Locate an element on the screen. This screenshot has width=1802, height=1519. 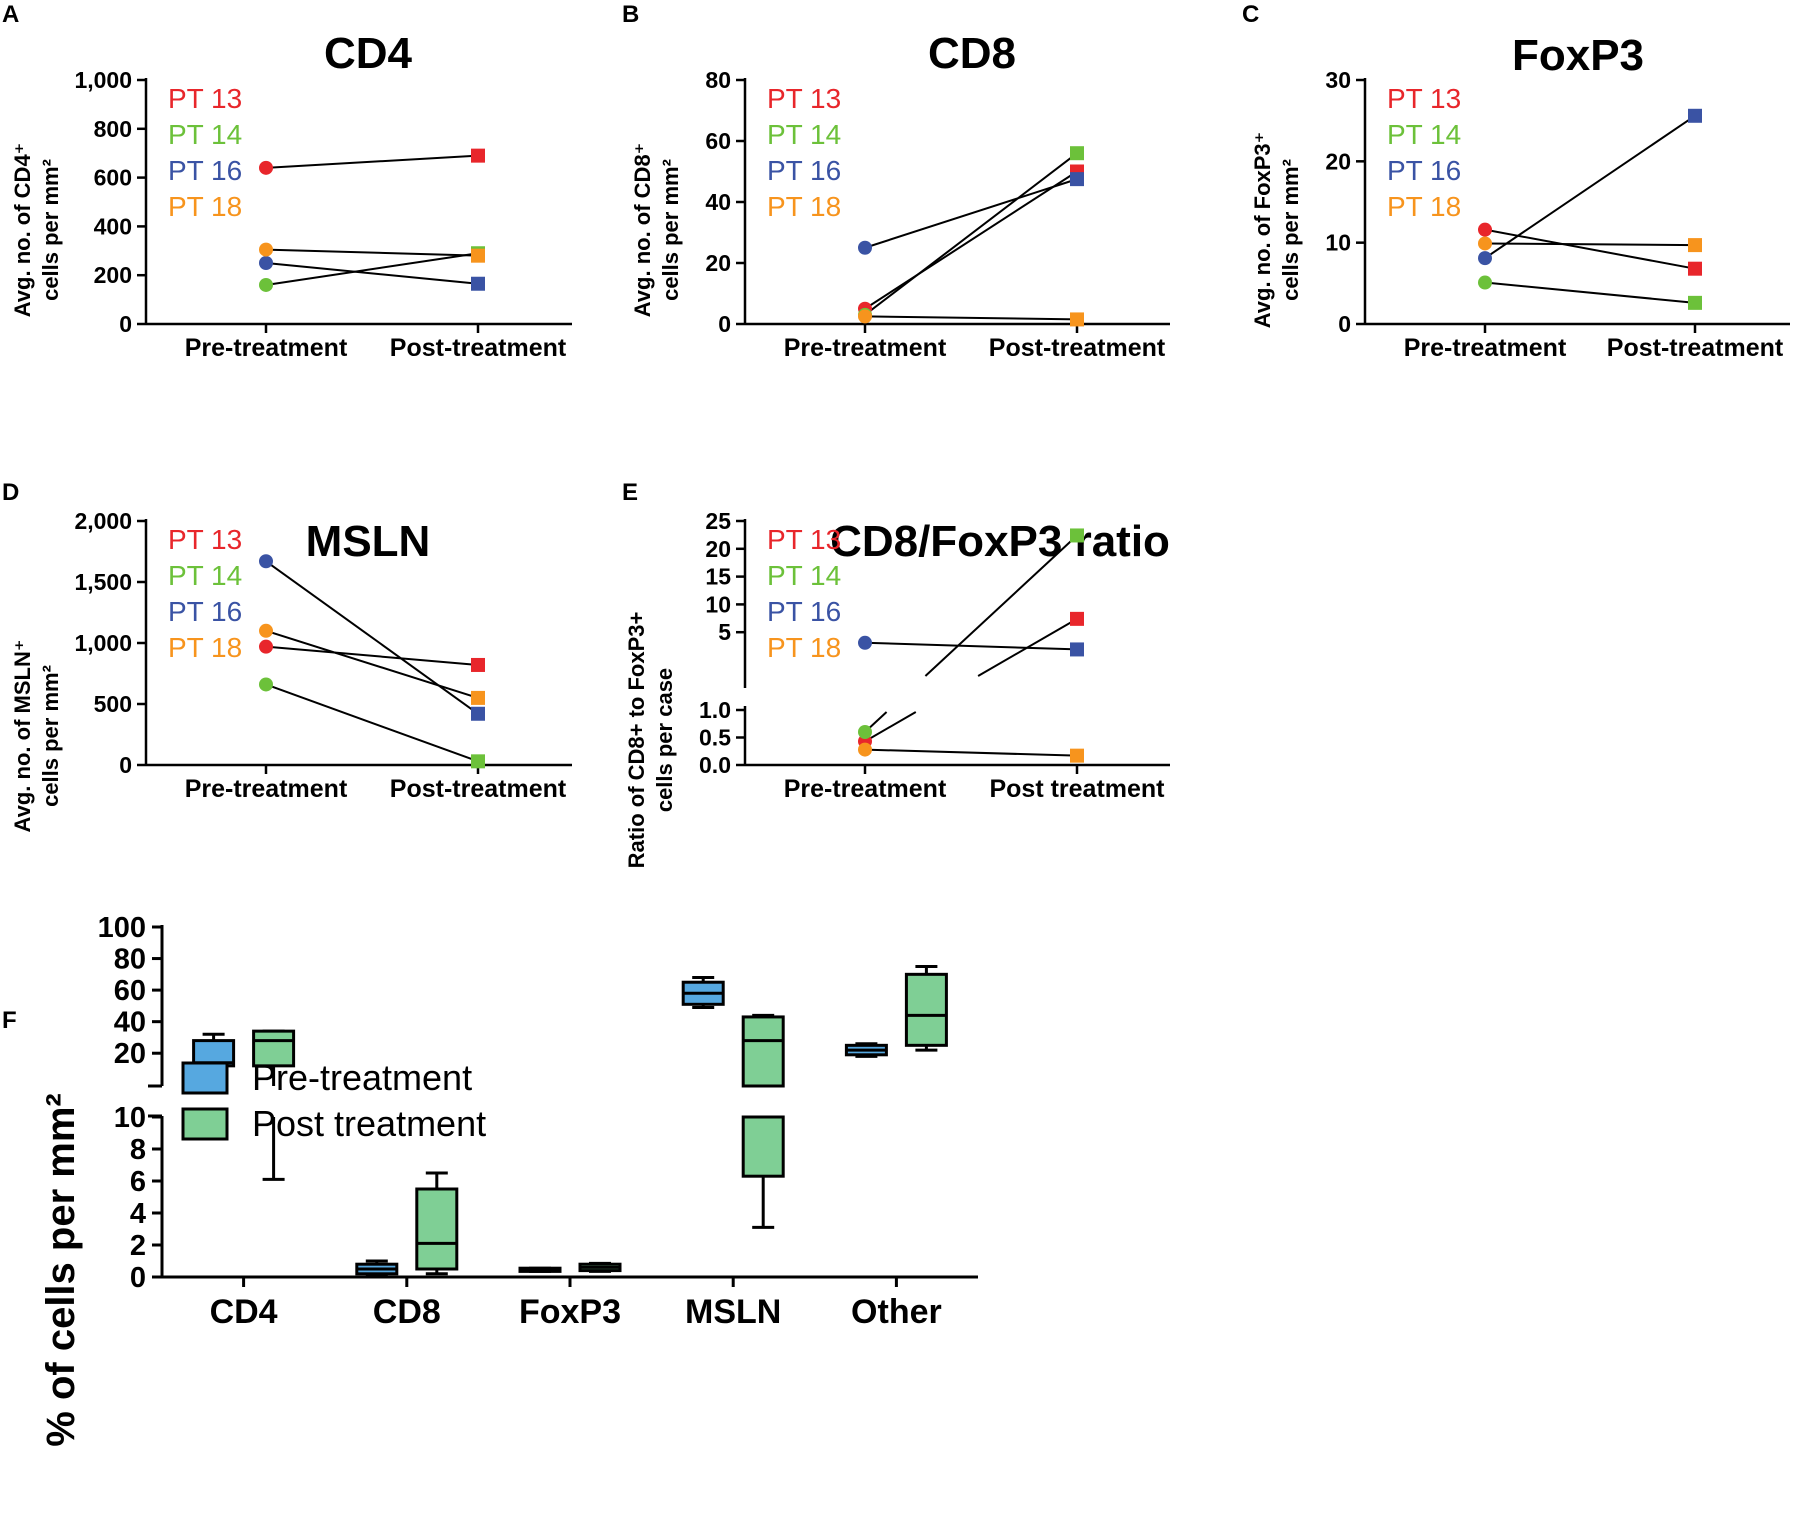
panel-f-ytick-label: 6 is located at coordinates (138, 1182).